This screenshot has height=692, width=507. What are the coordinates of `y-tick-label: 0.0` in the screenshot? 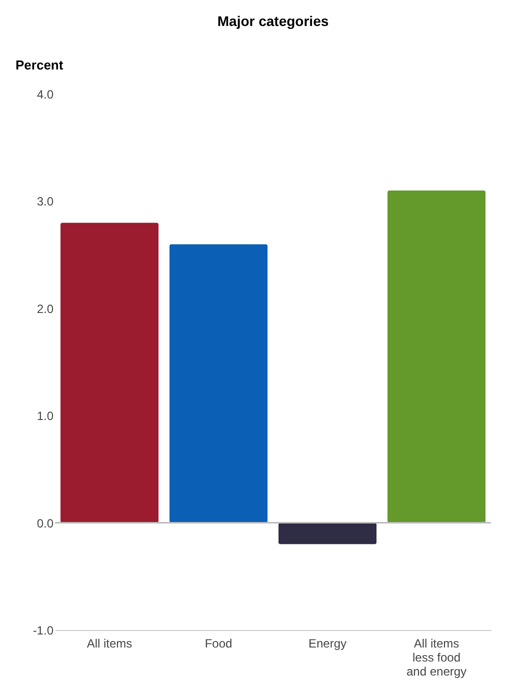 It's located at (45, 523).